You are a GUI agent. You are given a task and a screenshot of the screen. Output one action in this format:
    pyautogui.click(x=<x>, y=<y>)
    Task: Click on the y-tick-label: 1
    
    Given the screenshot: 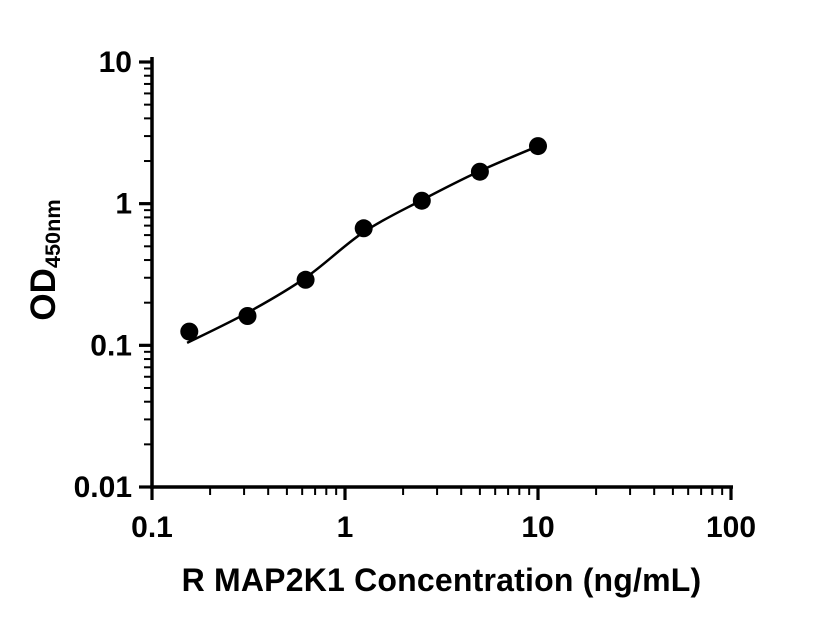 What is the action you would take?
    pyautogui.click(x=123, y=204)
    